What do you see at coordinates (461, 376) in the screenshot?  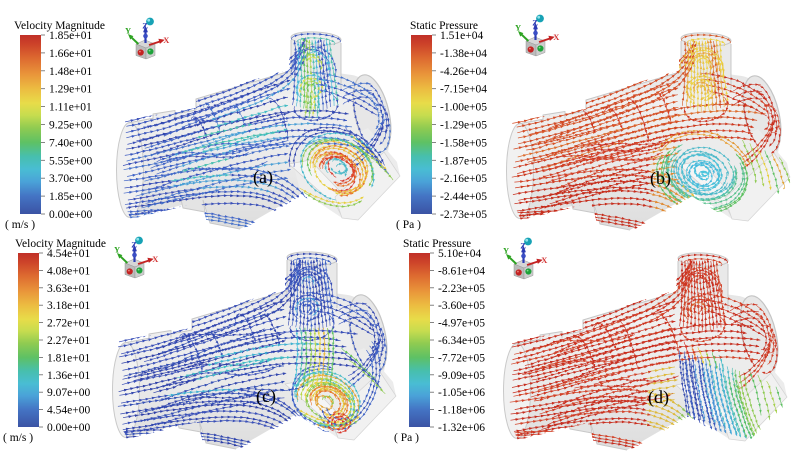 I see `svg-text: -9.09e+05` at bounding box center [461, 376].